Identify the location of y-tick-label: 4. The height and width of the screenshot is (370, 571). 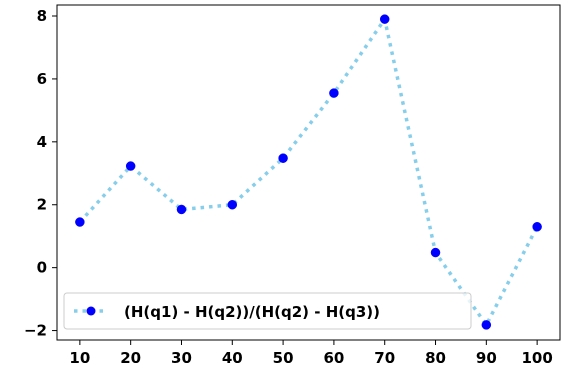
(42, 142).